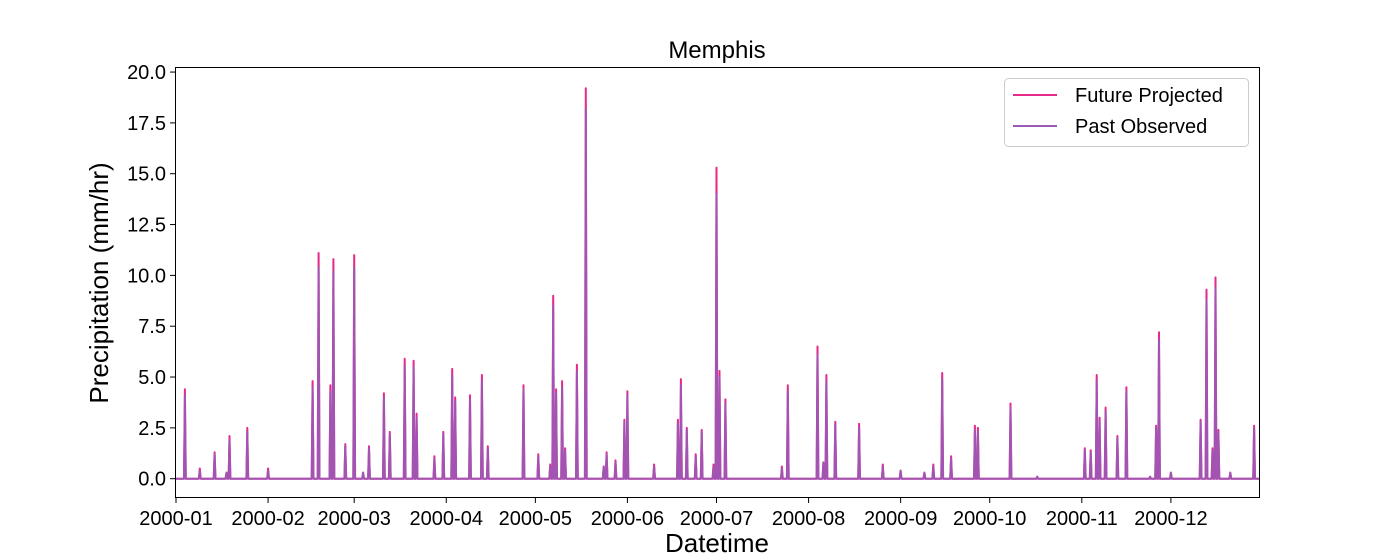  What do you see at coordinates (1149, 96) in the screenshot?
I see `legend-label-future-projected: Future Projected` at bounding box center [1149, 96].